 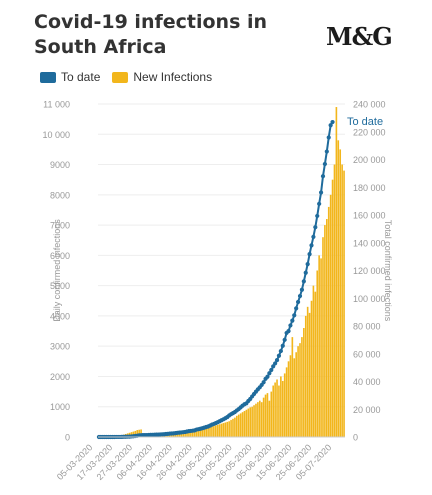 What do you see at coordinates (60, 226) in the screenshot?
I see `left-tick-label: 7000` at bounding box center [60, 226].